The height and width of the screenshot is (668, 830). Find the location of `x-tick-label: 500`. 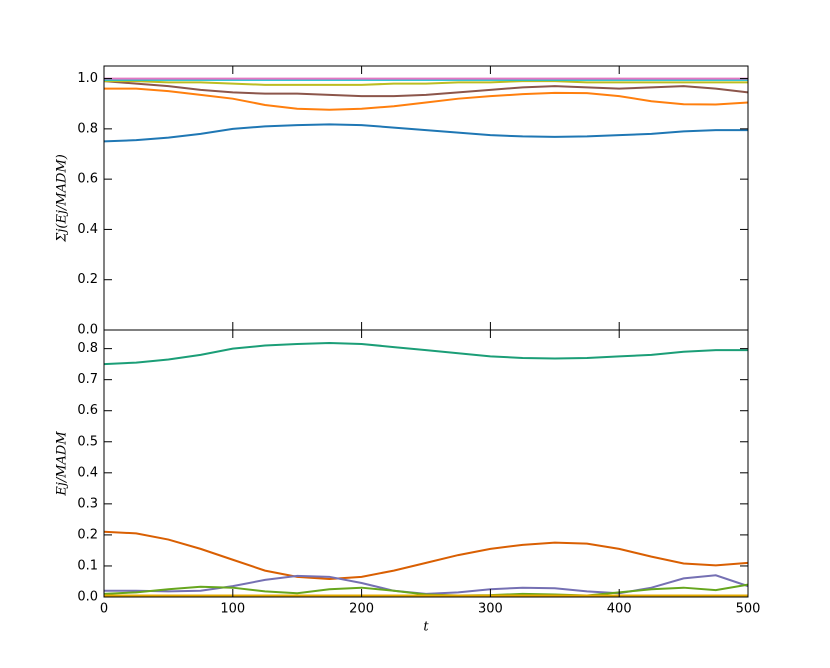

x-tick-label: 500 is located at coordinates (748, 609).